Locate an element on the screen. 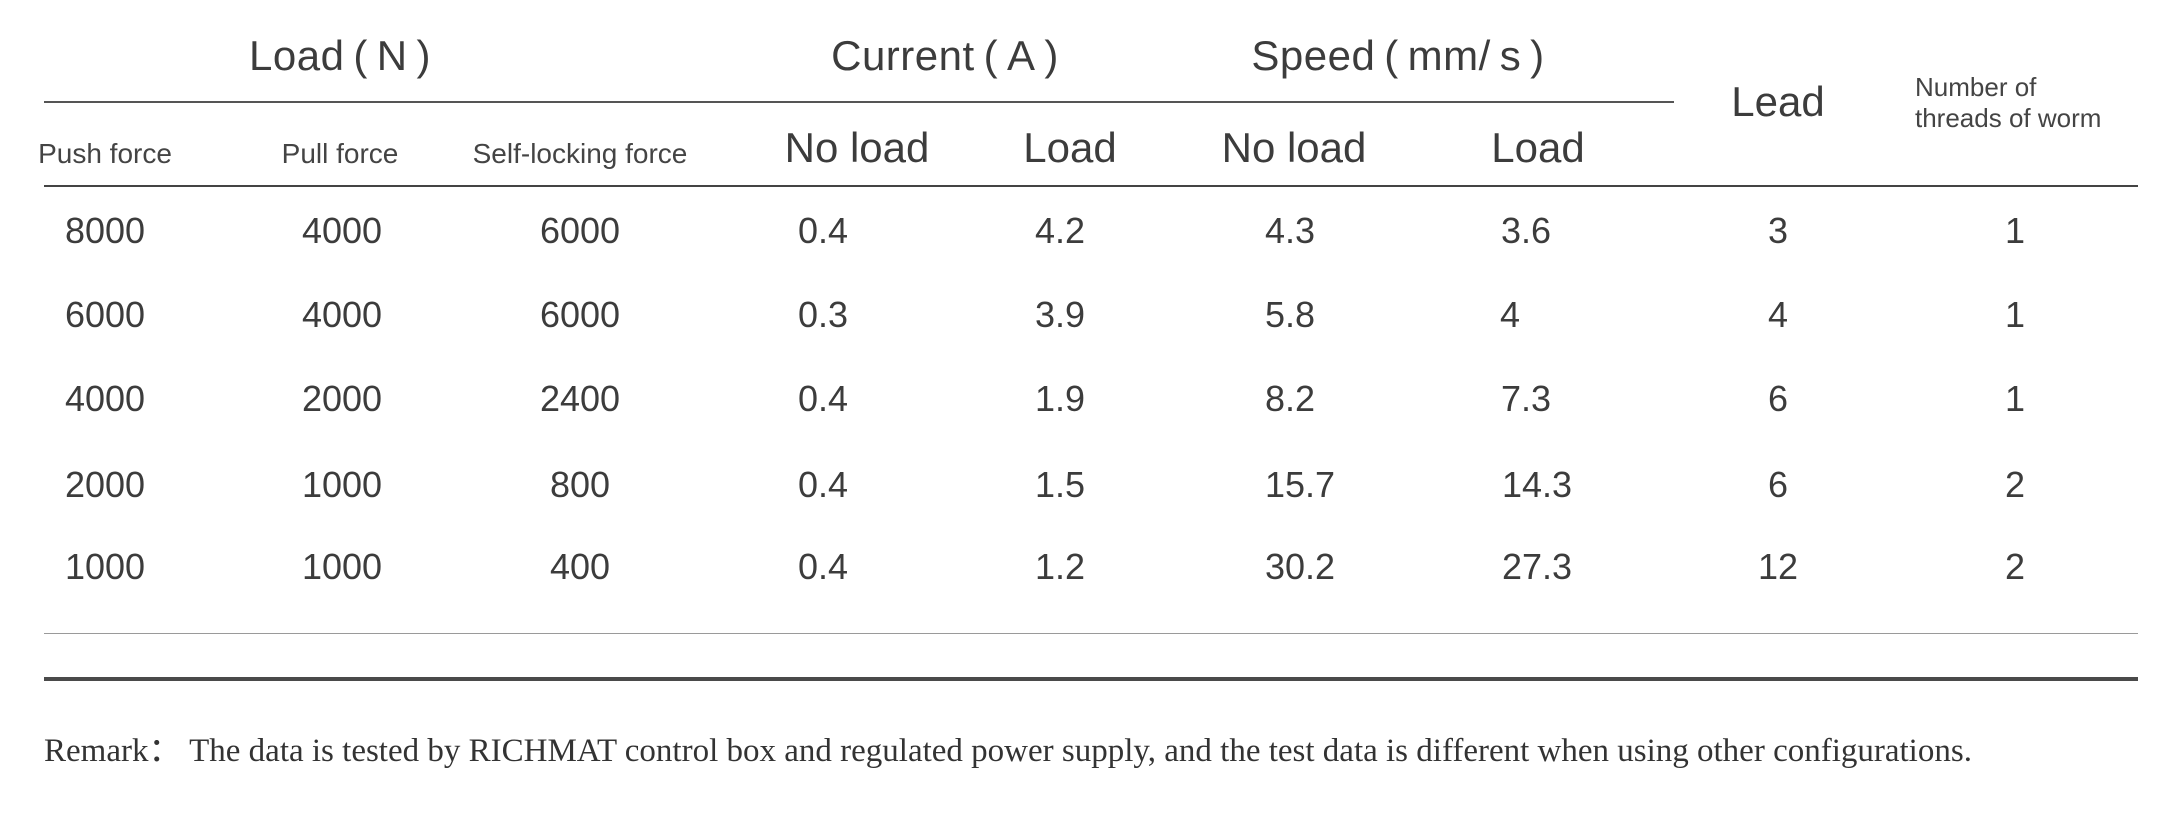 The height and width of the screenshot is (836, 2180). table-cell: 15.7 is located at coordinates (1300, 484).